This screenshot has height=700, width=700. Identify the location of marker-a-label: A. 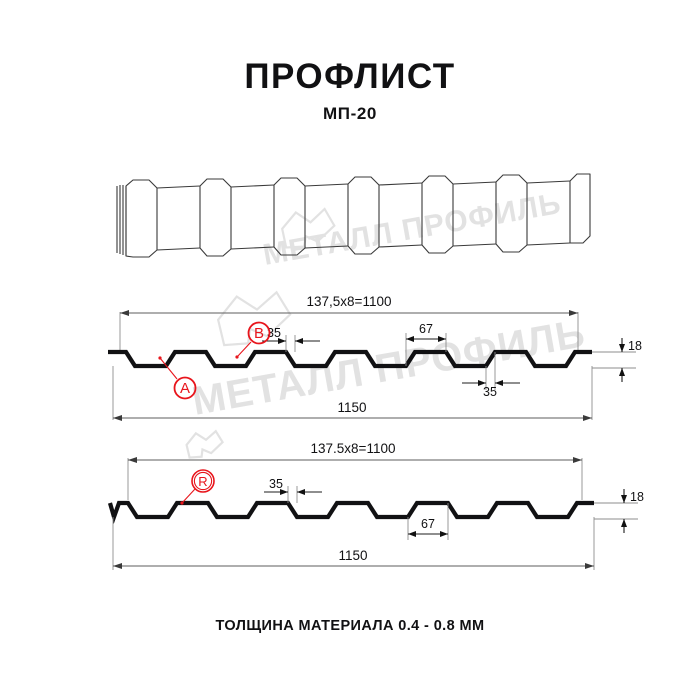
(185, 388).